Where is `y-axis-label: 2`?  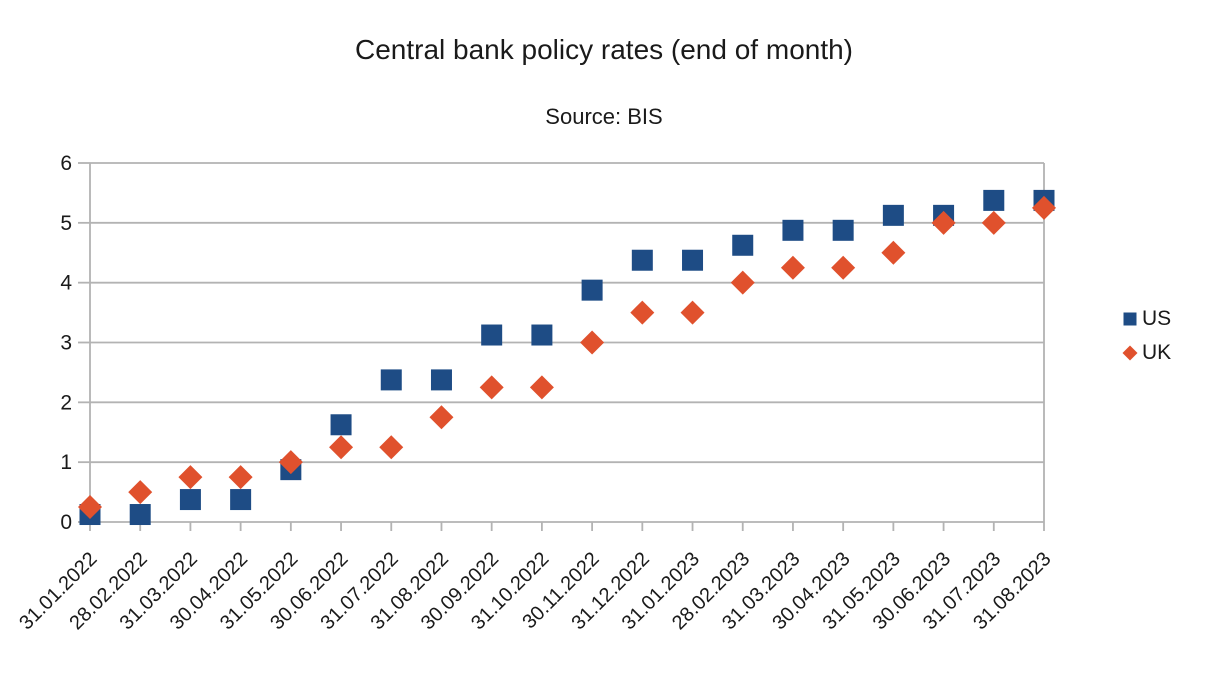
y-axis-label: 2 is located at coordinates (66, 402).